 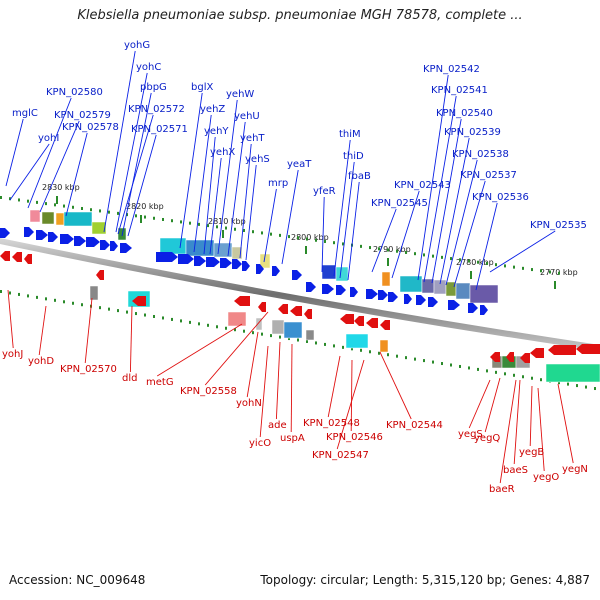 I want to click on forward-gene-label: yehZ, so click(x=212, y=109).